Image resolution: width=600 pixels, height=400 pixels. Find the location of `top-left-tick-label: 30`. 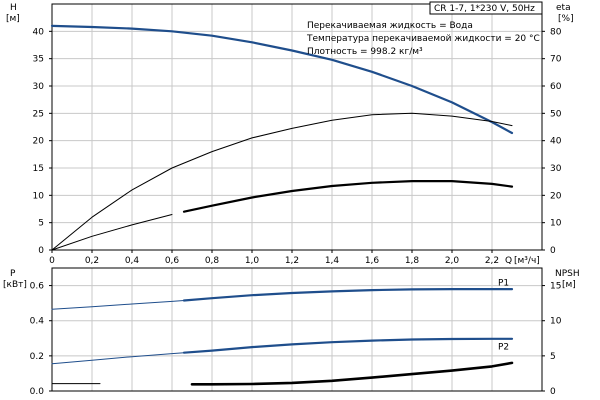

top-left-tick-label: 30 is located at coordinates (39, 87).